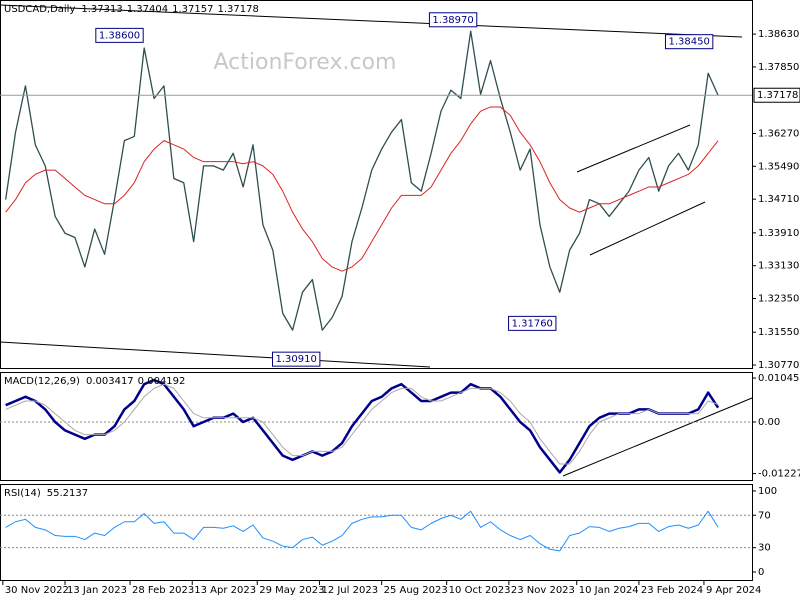 The width and height of the screenshot is (800, 600). I want to click on y-tick-label: 1.33910, so click(778, 233).